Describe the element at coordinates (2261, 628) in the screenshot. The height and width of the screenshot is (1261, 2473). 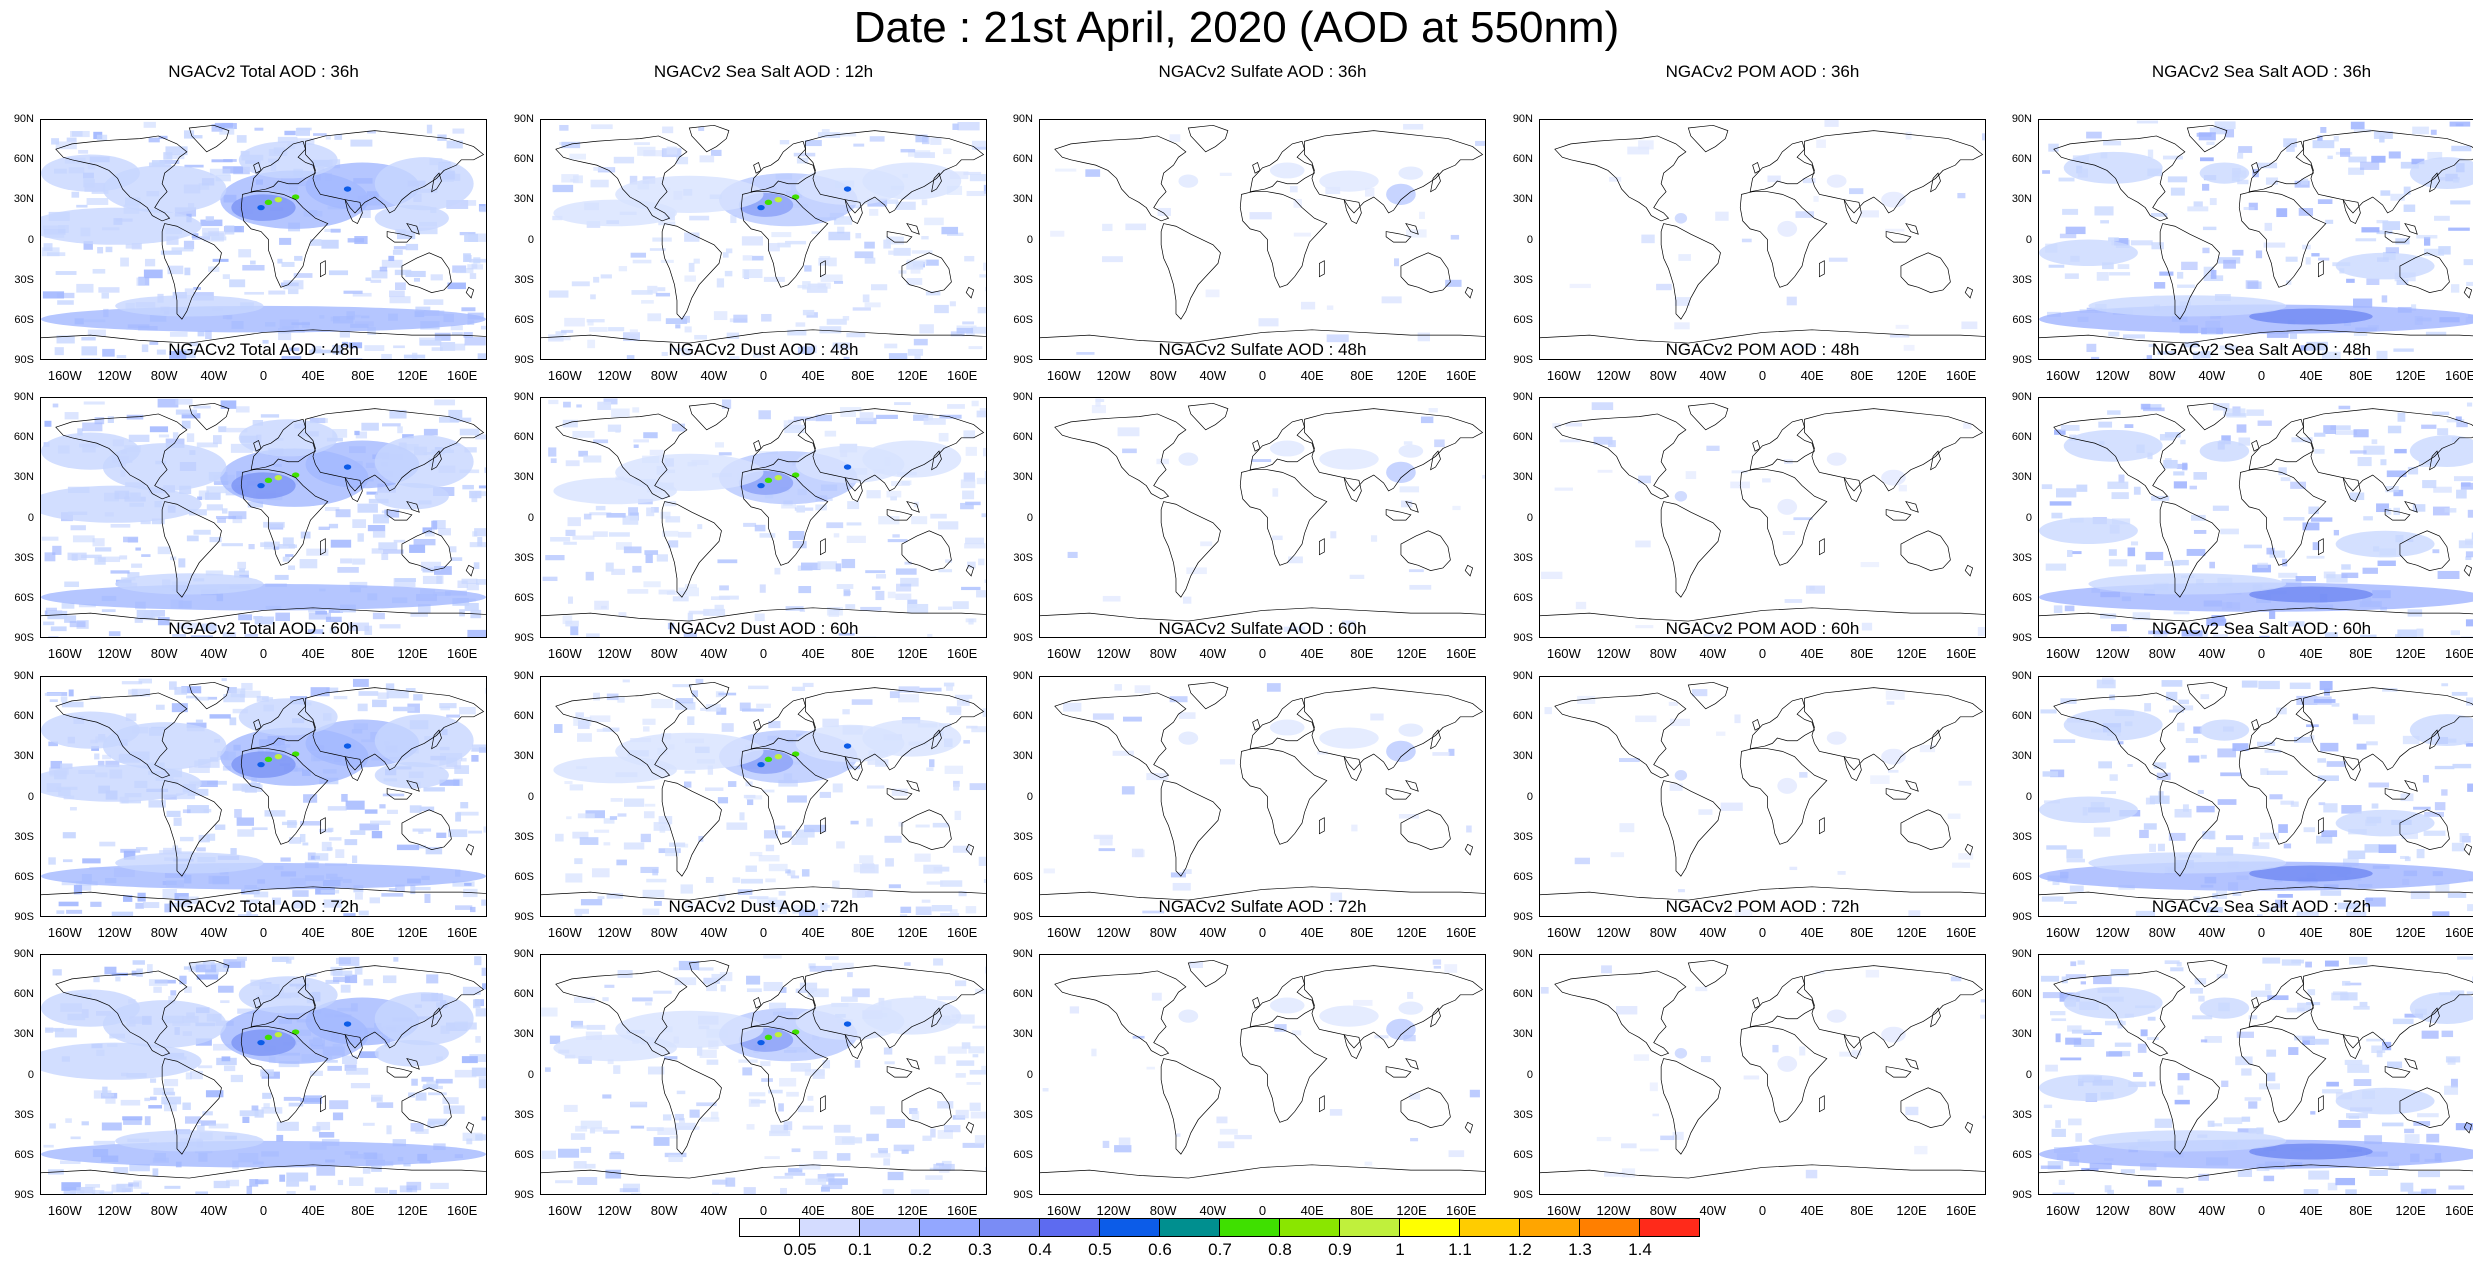
I see `panel-title: NGACv2 Sea Salt AOD : 60h` at that location.